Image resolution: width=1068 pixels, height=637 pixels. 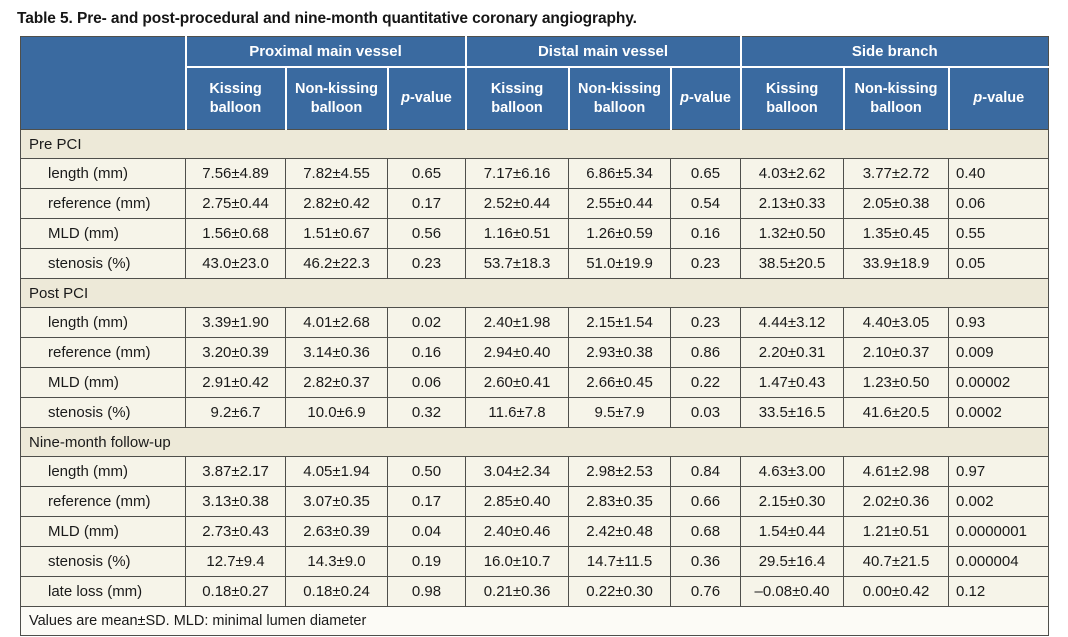 I want to click on group-header-proximal: Proximal main vessel, so click(x=326, y=52).